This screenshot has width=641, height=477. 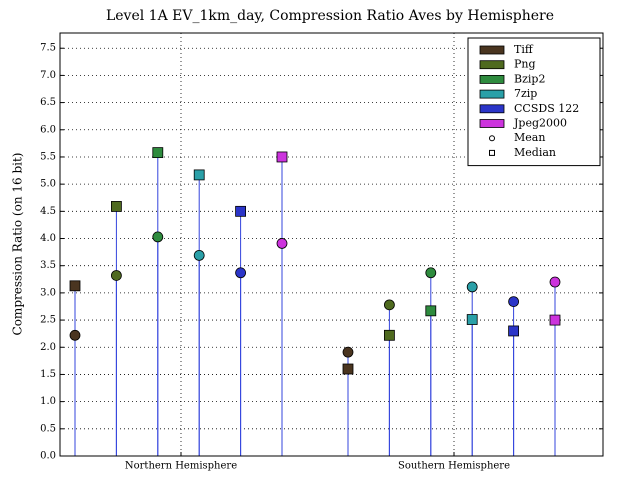 What do you see at coordinates (48, 347) in the screenshot?
I see `y-tick-label: 2.0` at bounding box center [48, 347].